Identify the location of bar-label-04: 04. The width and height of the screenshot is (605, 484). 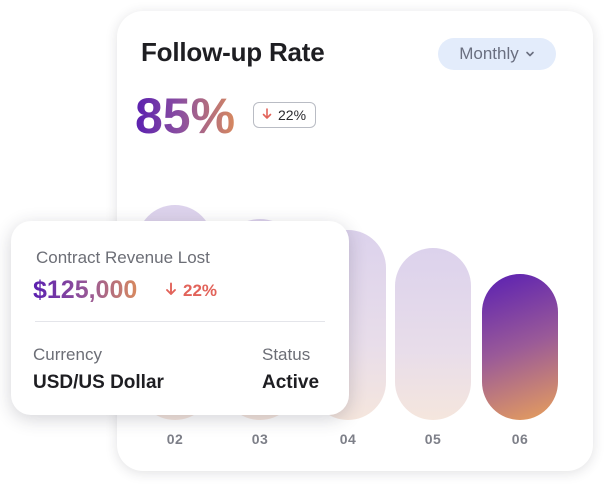
(348, 439).